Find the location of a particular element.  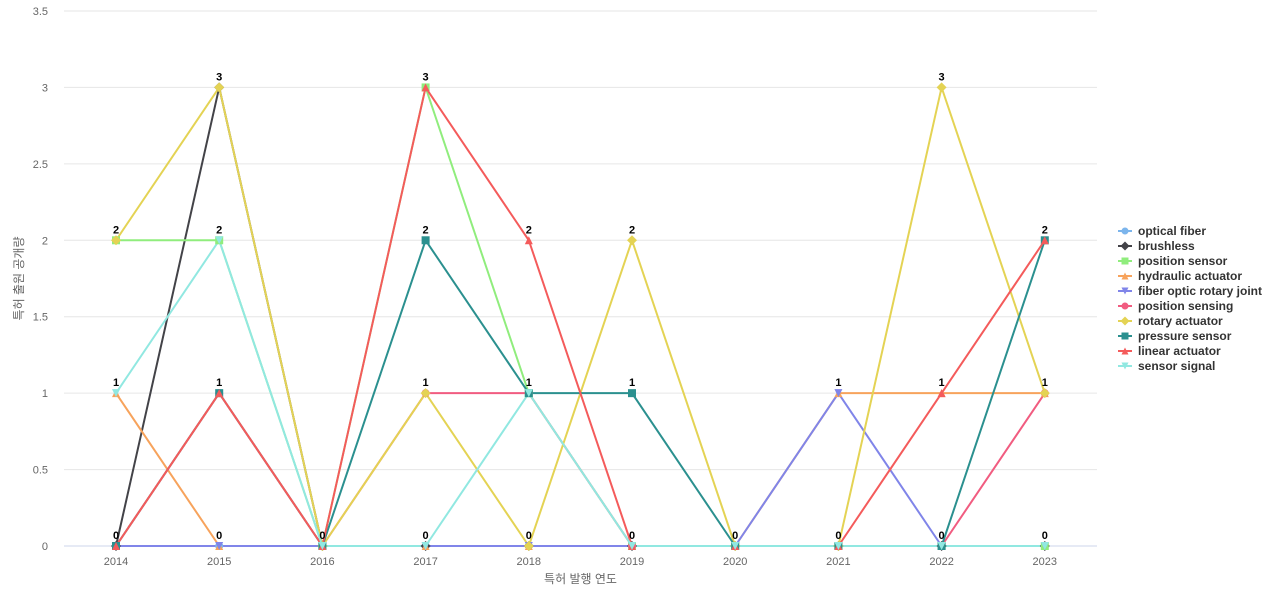

x-tick-label: 2014 is located at coordinates (116, 562).